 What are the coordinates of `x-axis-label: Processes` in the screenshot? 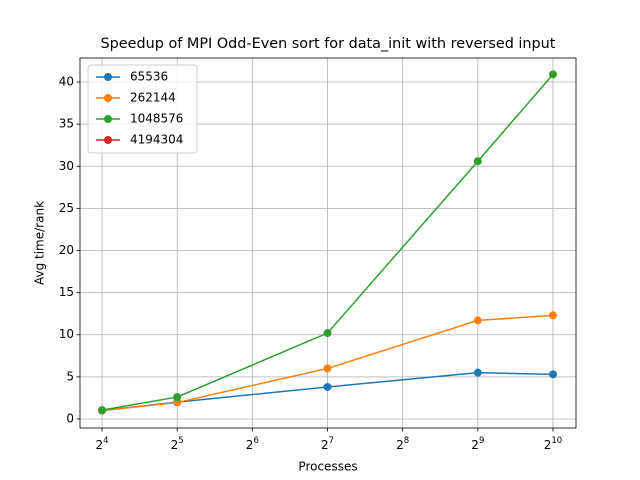 It's located at (327, 467).